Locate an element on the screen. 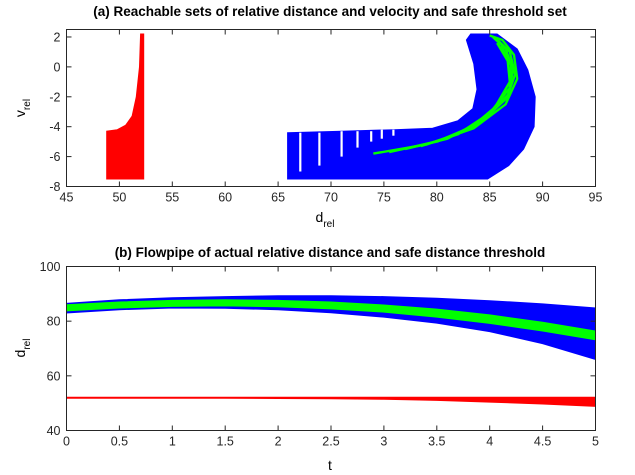  x-tick-label: 80 is located at coordinates (437, 198).